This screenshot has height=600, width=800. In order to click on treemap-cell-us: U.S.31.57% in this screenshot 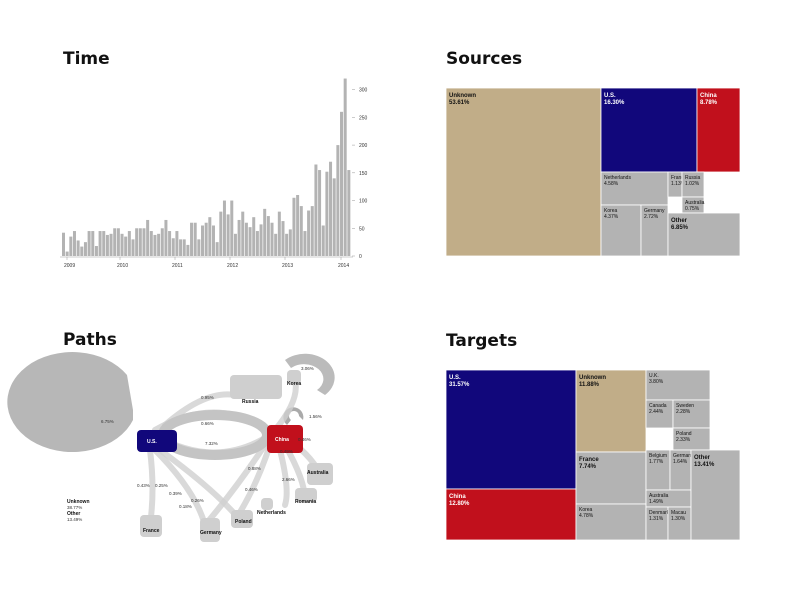, I will do `click(511, 429)`.